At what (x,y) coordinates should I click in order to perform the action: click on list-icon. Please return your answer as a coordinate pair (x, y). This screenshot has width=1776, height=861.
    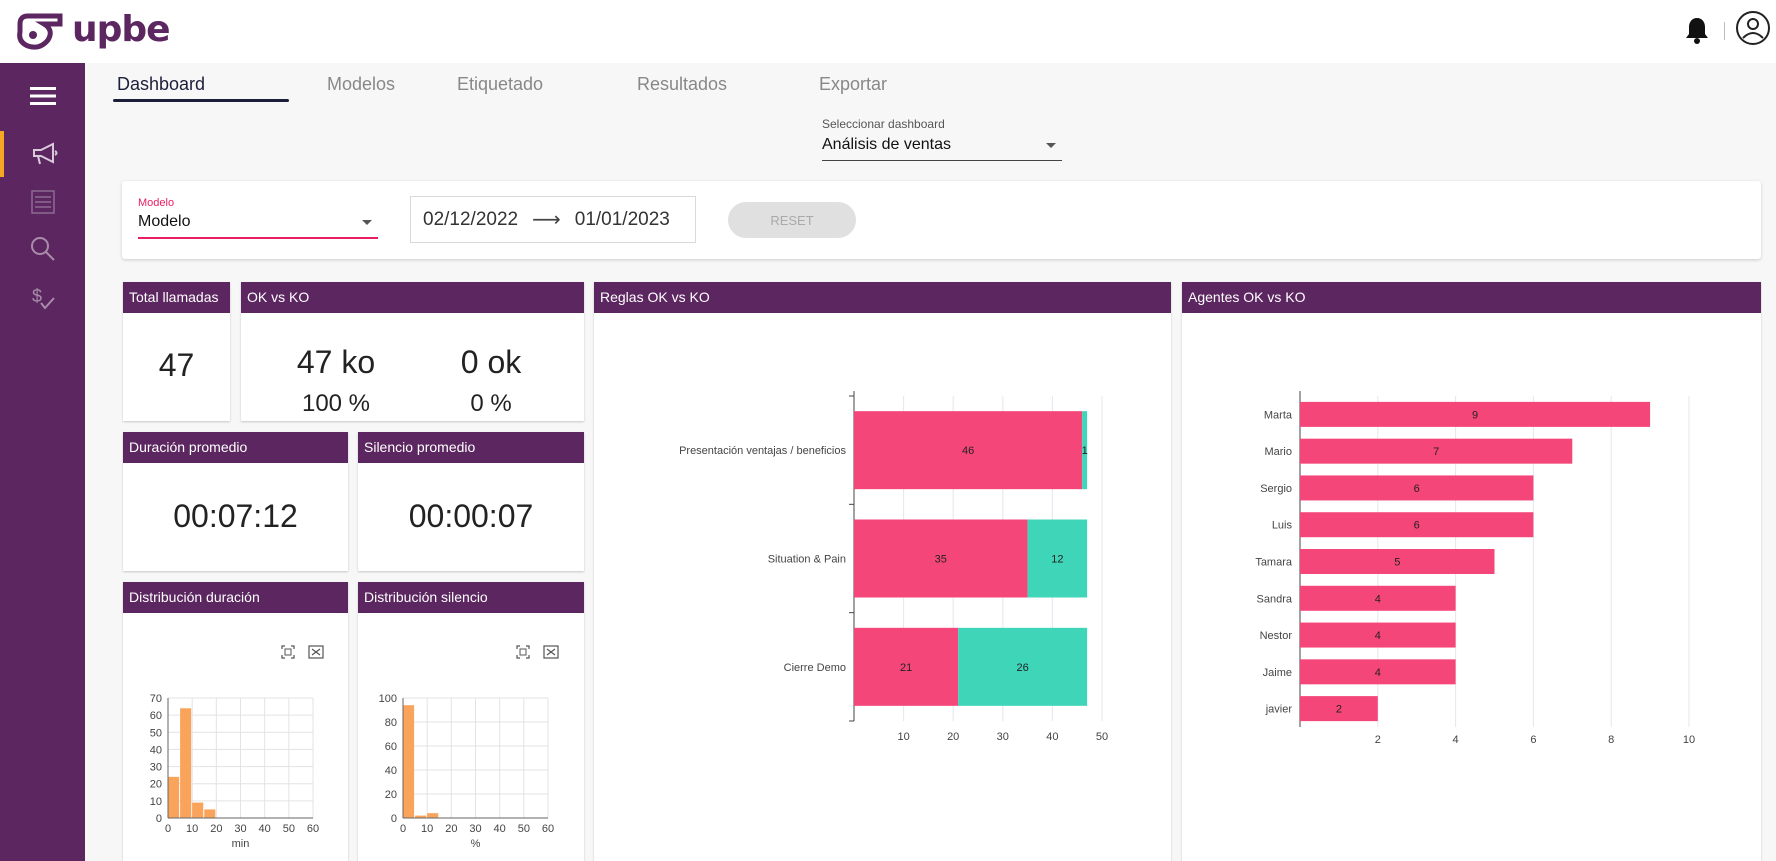
    Looking at the image, I should click on (42, 202).